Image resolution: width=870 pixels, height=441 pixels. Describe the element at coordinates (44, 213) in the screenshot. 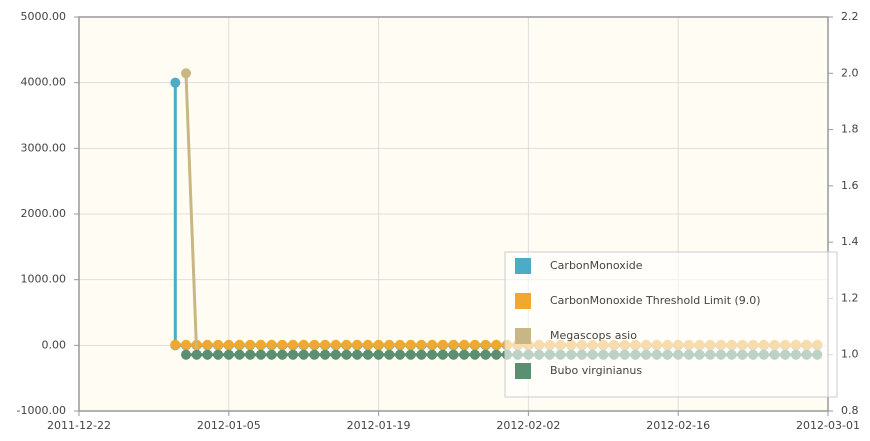

I see `y-tick-label: 2000.00` at that location.